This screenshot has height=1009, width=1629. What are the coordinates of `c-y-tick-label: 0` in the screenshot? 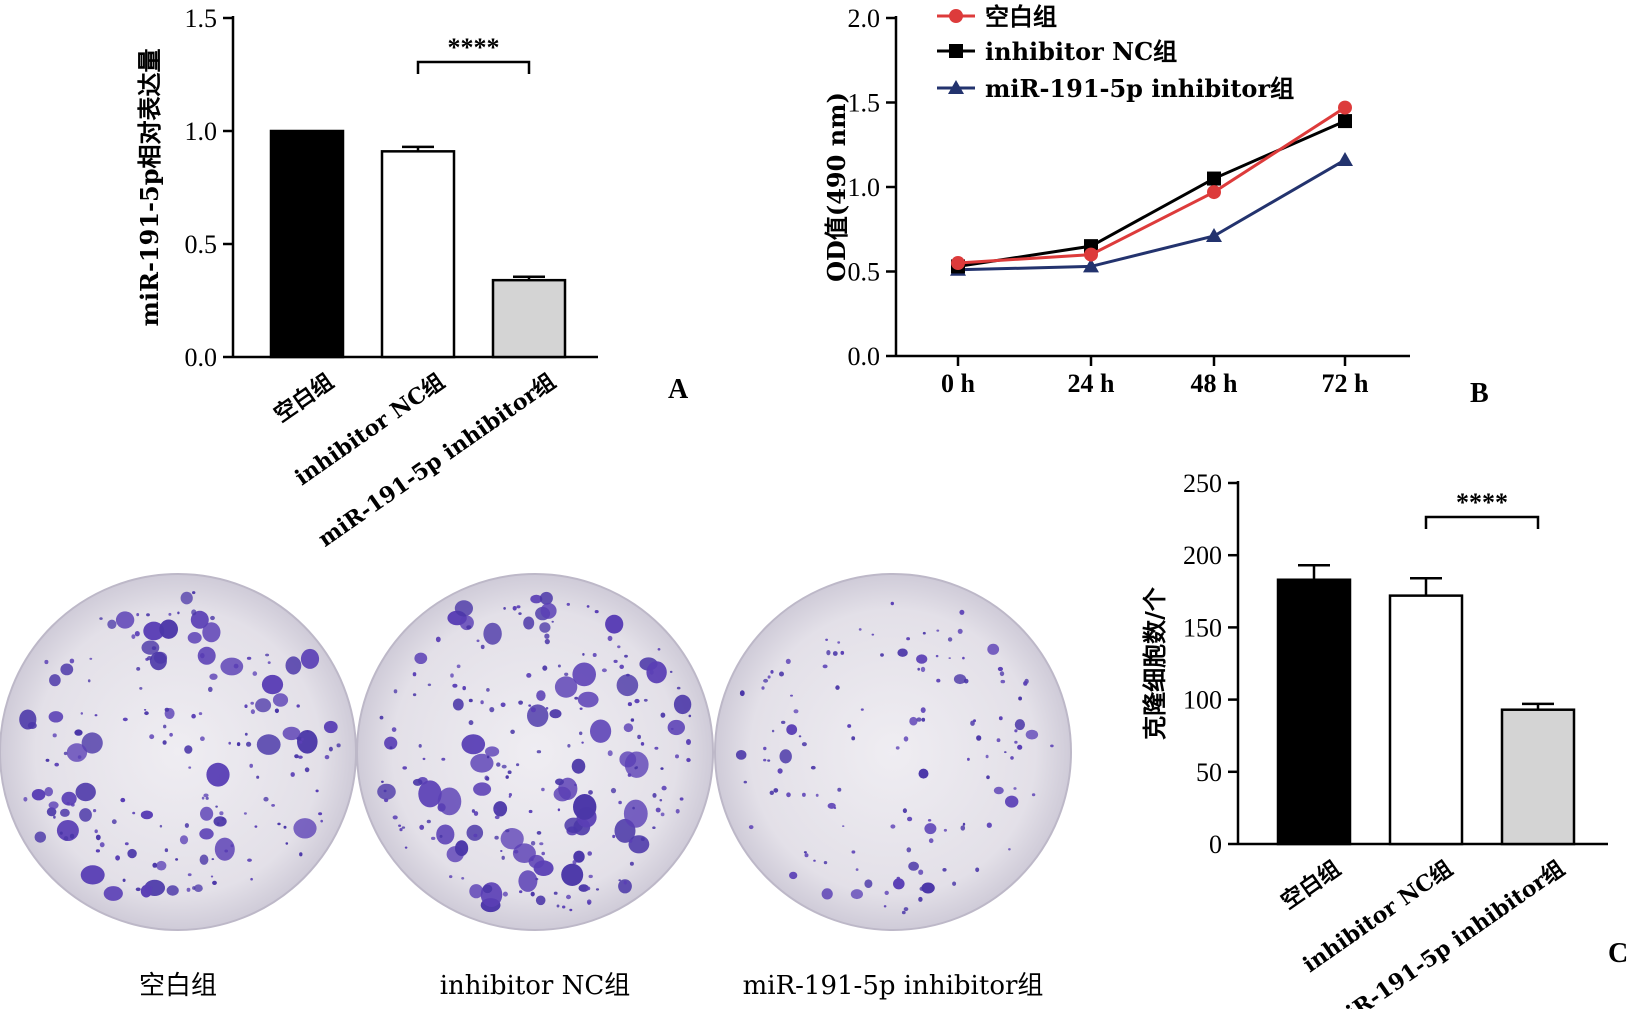 It's located at (1215, 844).